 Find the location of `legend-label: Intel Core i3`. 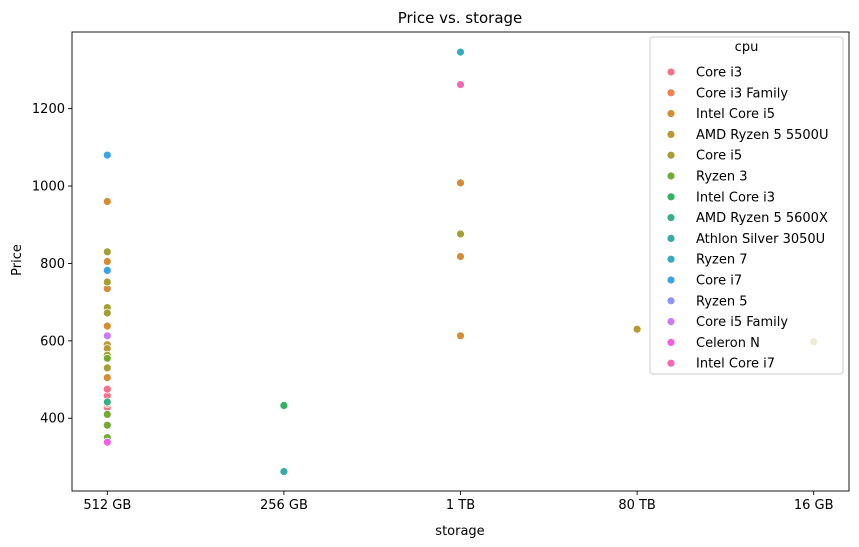

legend-label: Intel Core i3 is located at coordinates (735, 197).